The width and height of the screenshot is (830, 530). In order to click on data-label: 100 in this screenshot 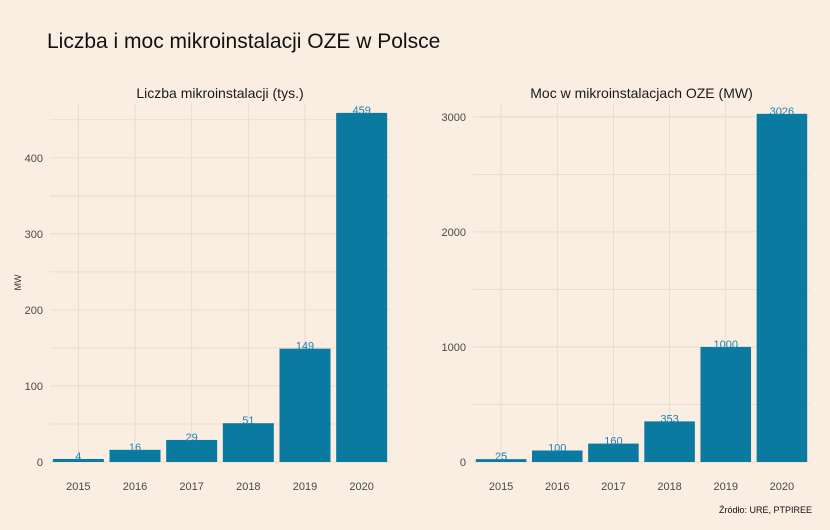, I will do `click(557, 448)`.